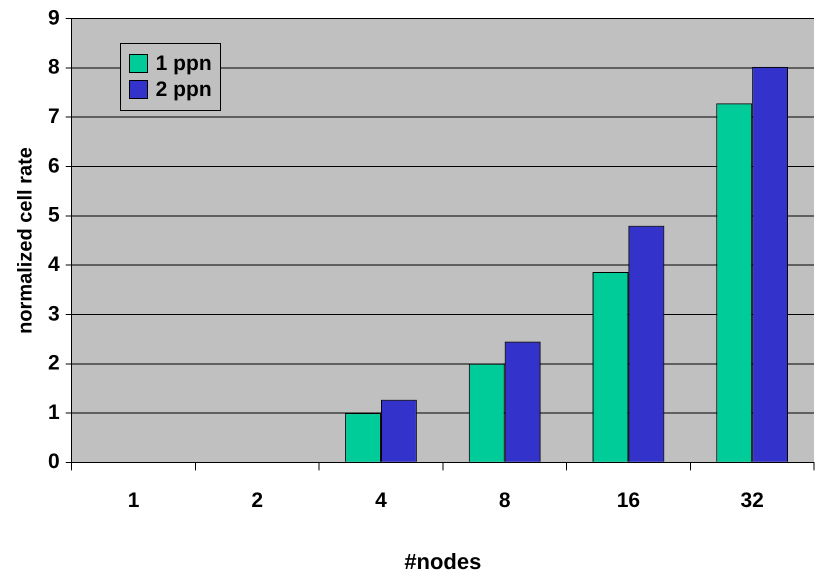  Describe the element at coordinates (25, 240) in the screenshot. I see `y-axis-title: normalized cell rate` at that location.